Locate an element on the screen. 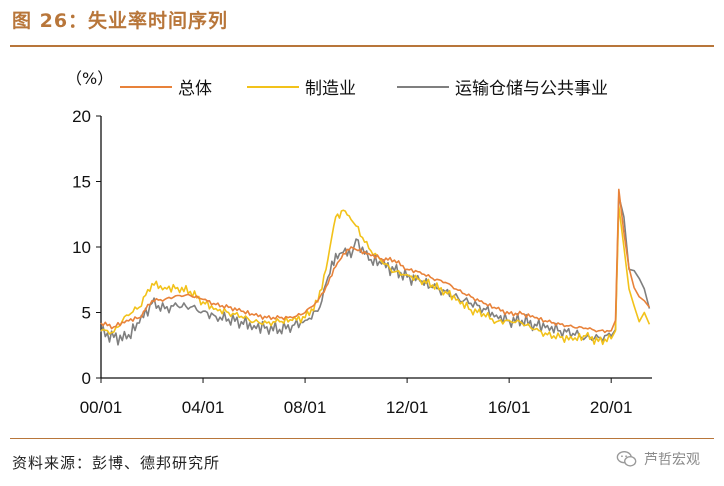 This screenshot has width=724, height=486. legend-label-1: 制造业 is located at coordinates (330, 89).